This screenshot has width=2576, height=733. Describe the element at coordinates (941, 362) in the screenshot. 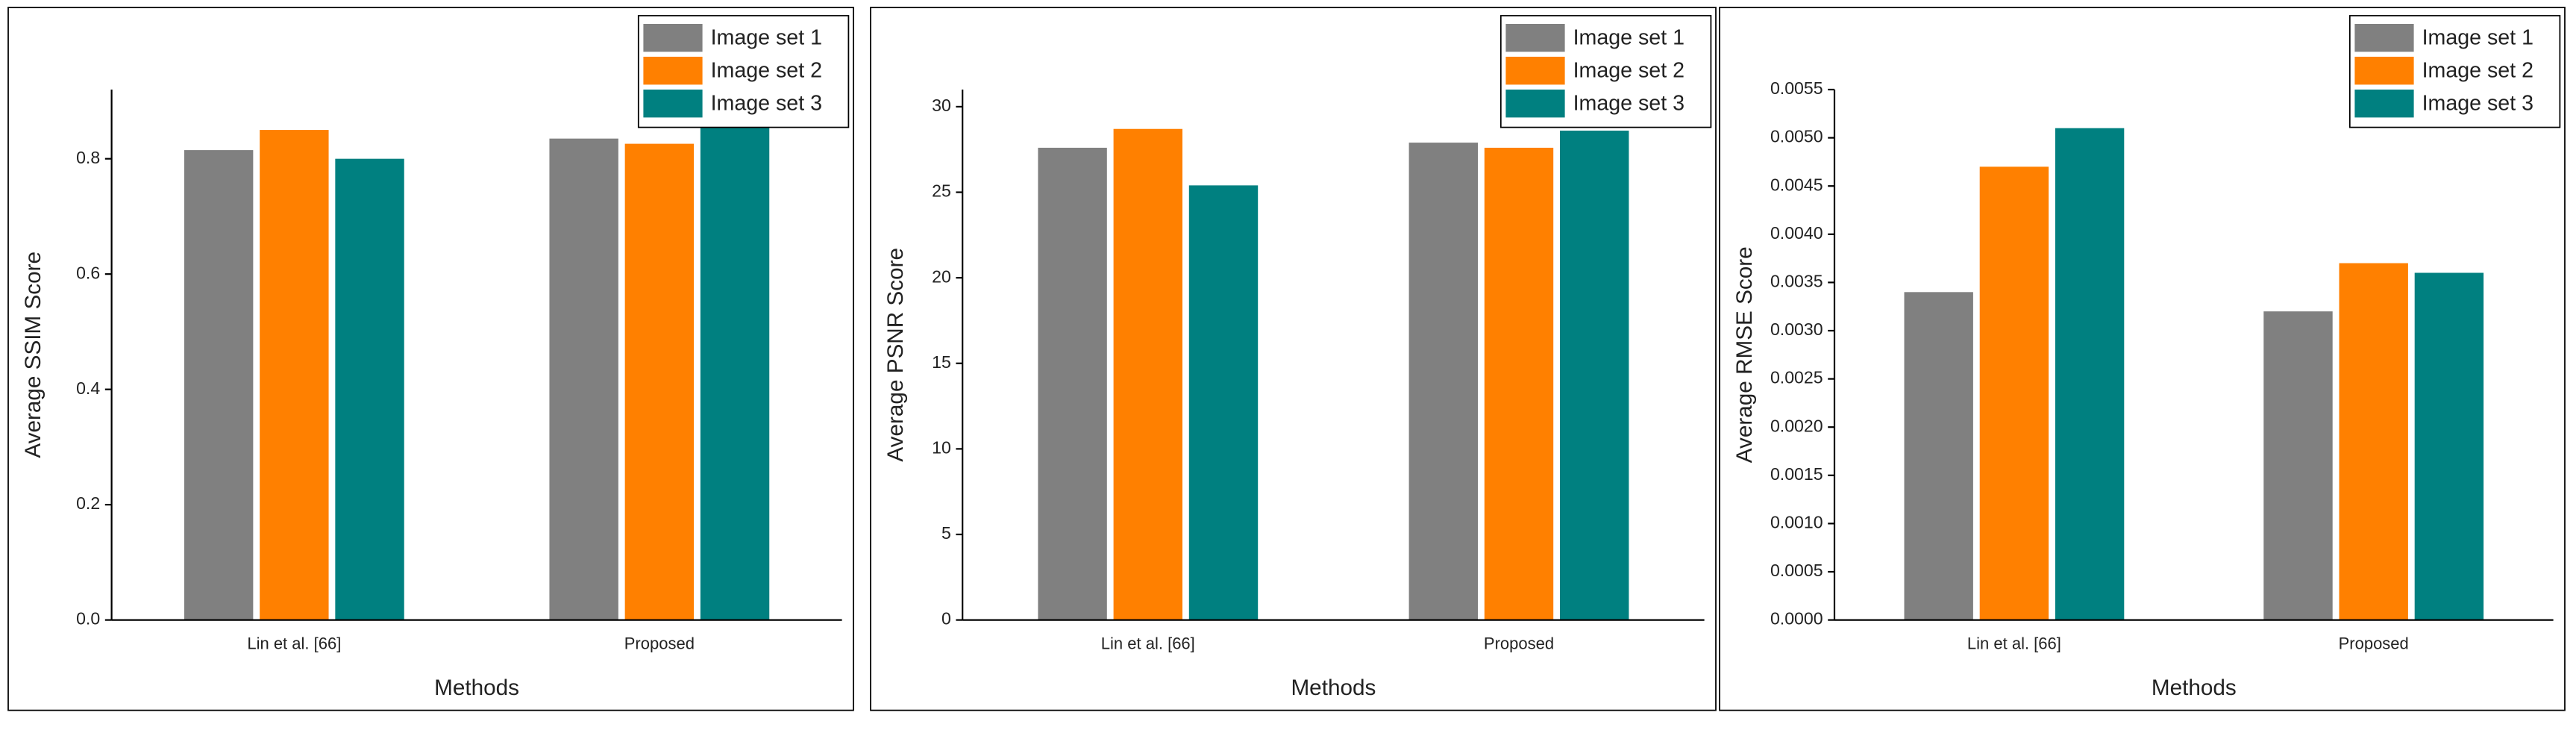

I see `y-tick-label: 15` at that location.